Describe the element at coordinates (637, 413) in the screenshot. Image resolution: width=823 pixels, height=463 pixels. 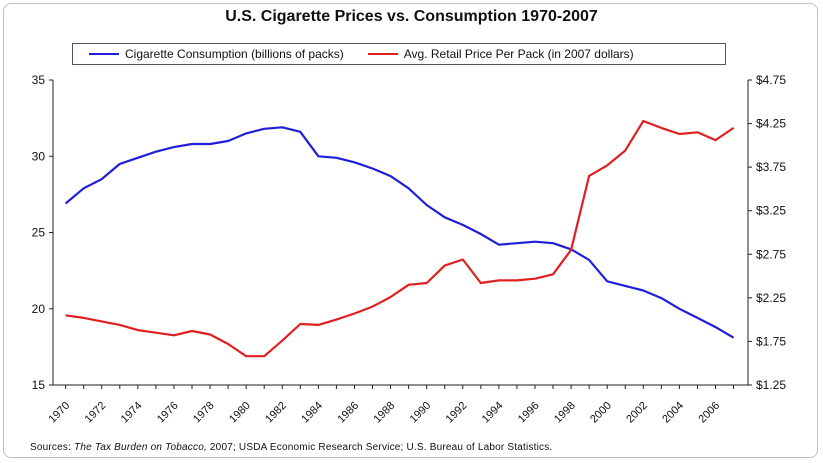
I see `x-tick-label: 2002` at that location.